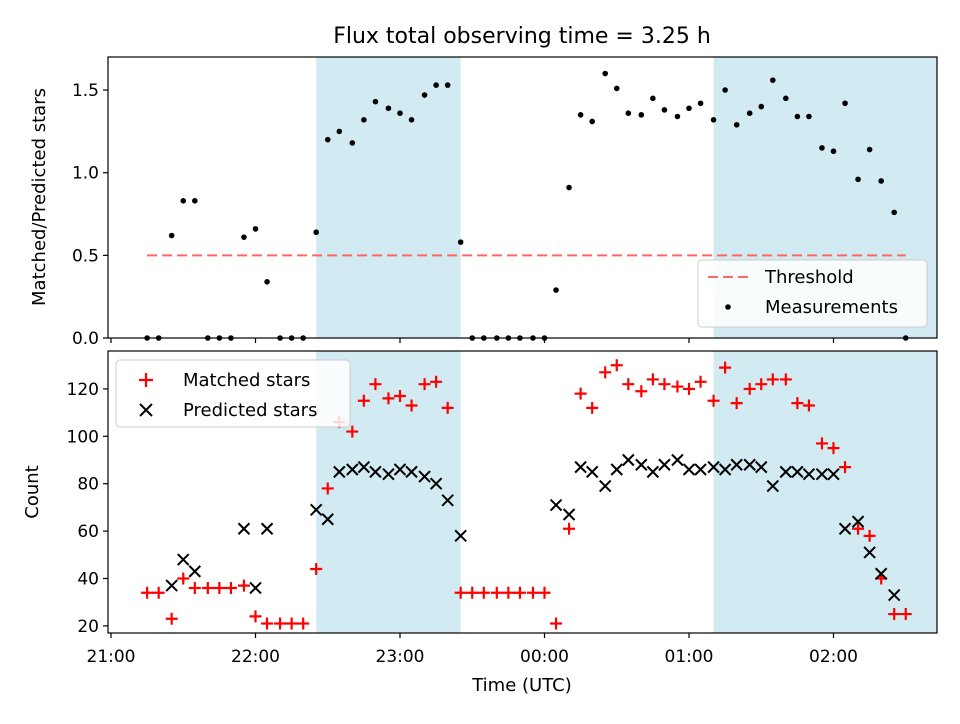 The height and width of the screenshot is (724, 960). Describe the element at coordinates (146, 380) in the screenshot. I see `legend-matched-swatch` at that location.